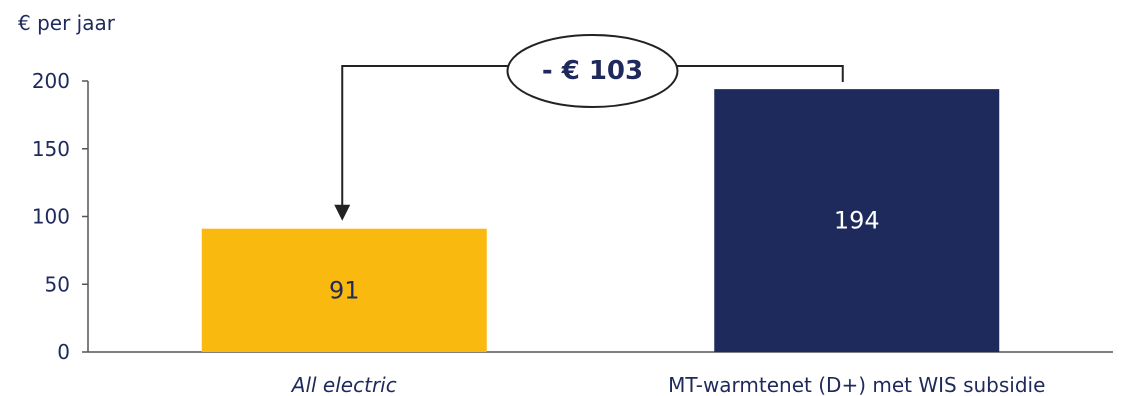  I want to click on difference-value: - € 103, so click(592, 71).